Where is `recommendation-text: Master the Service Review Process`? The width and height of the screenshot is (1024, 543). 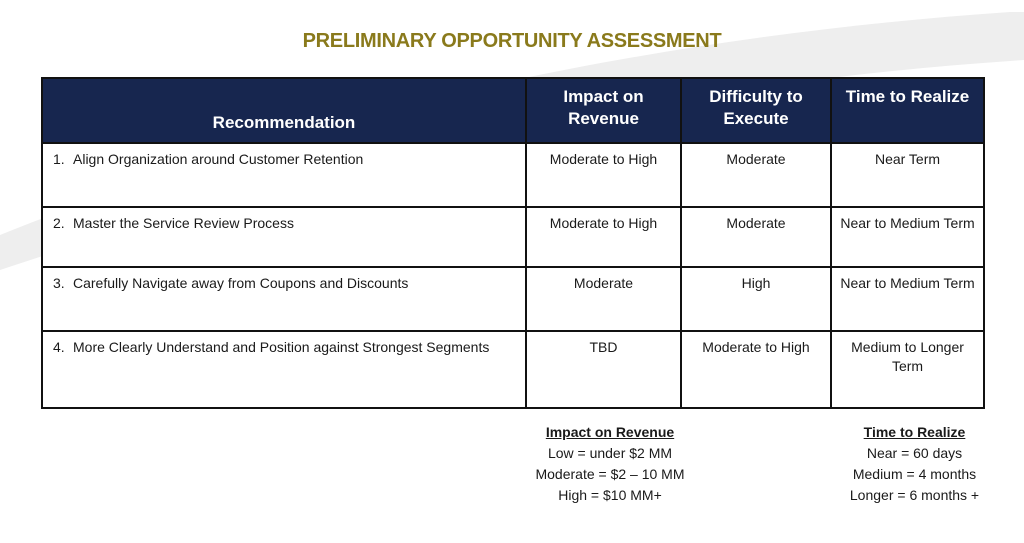 recommendation-text: Master the Service Review Process is located at coordinates (183, 223).